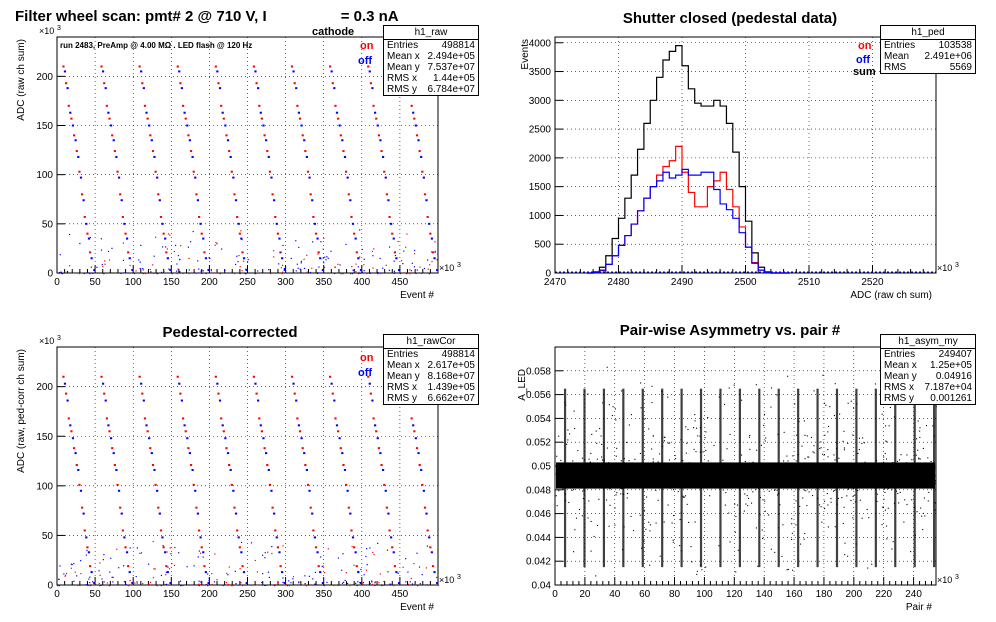 This screenshot has height=622, width=996. I want to click on stats-title: h1_raw, so click(431, 33).